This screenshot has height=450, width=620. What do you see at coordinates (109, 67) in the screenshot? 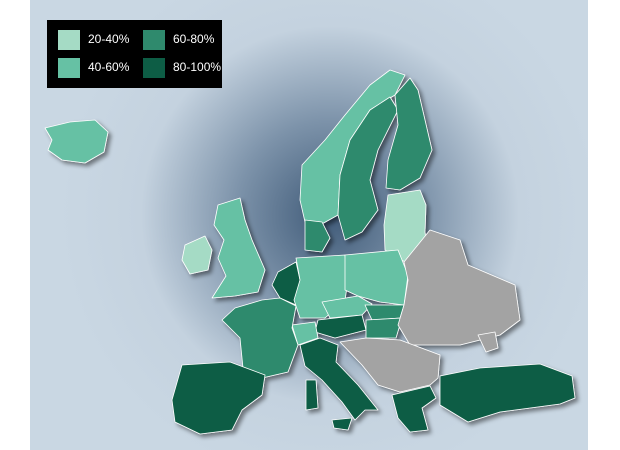
I see `legend-label: 40-60%` at bounding box center [109, 67].